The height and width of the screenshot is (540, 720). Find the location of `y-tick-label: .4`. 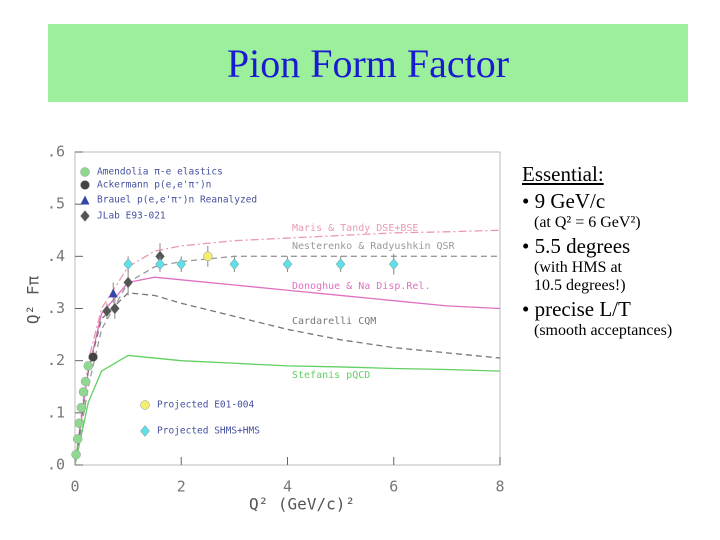

y-tick-label: .4 is located at coordinates (56, 256).